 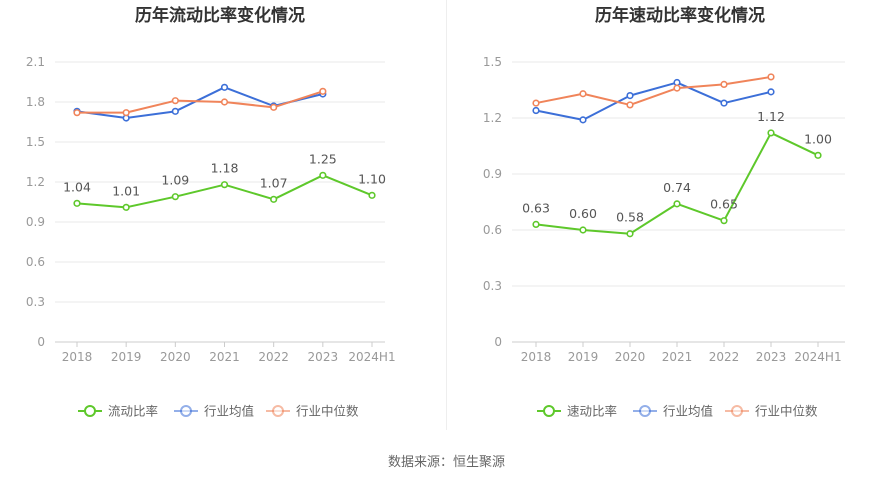 I want to click on data-label: 0.74, so click(x=677, y=187).